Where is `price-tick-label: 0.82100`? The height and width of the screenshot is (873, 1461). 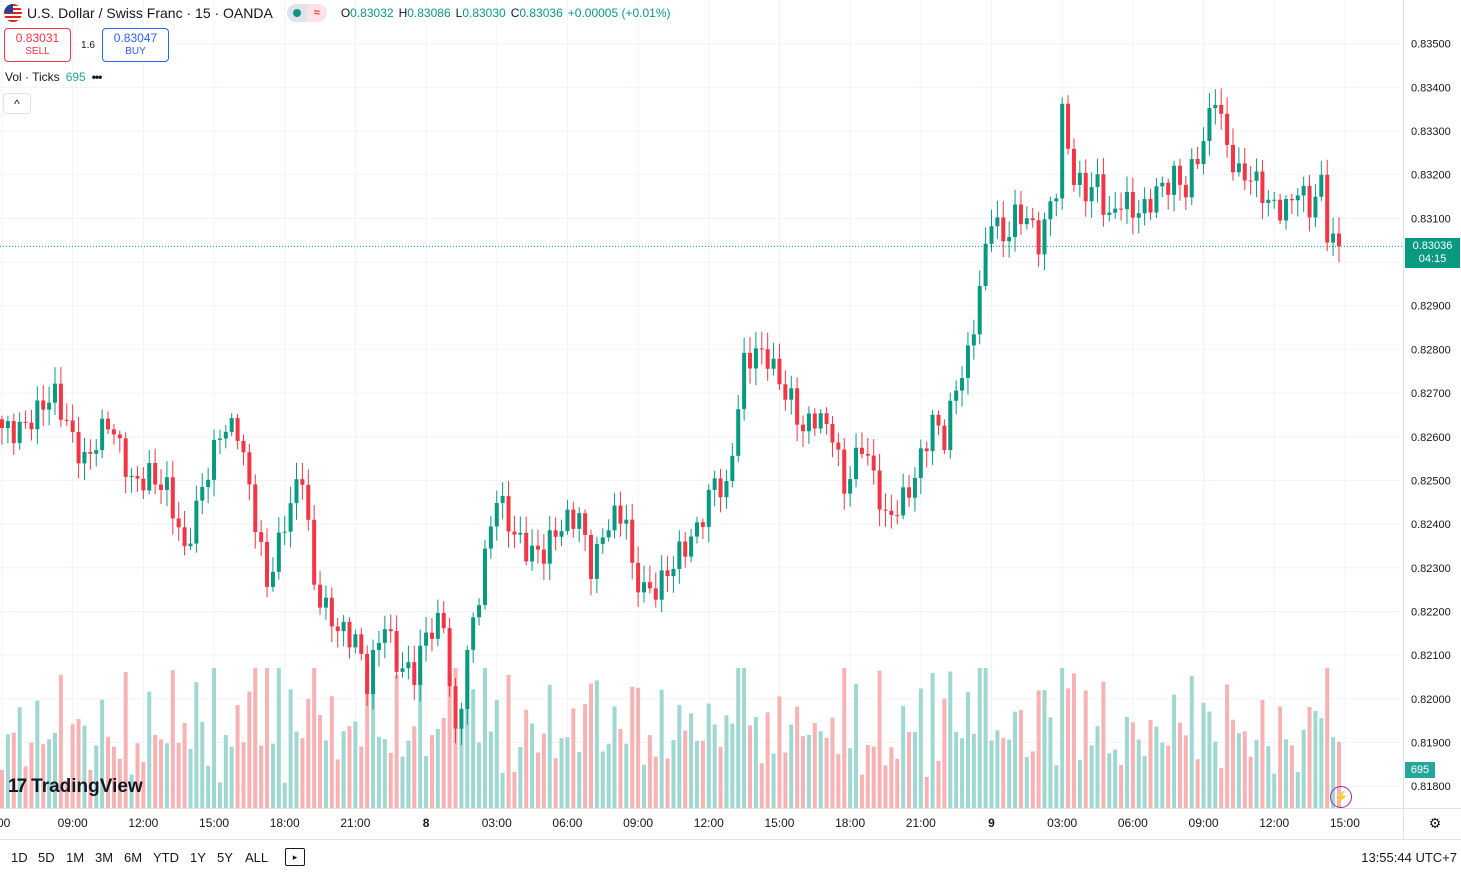
price-tick-label: 0.82100 is located at coordinates (1431, 656).